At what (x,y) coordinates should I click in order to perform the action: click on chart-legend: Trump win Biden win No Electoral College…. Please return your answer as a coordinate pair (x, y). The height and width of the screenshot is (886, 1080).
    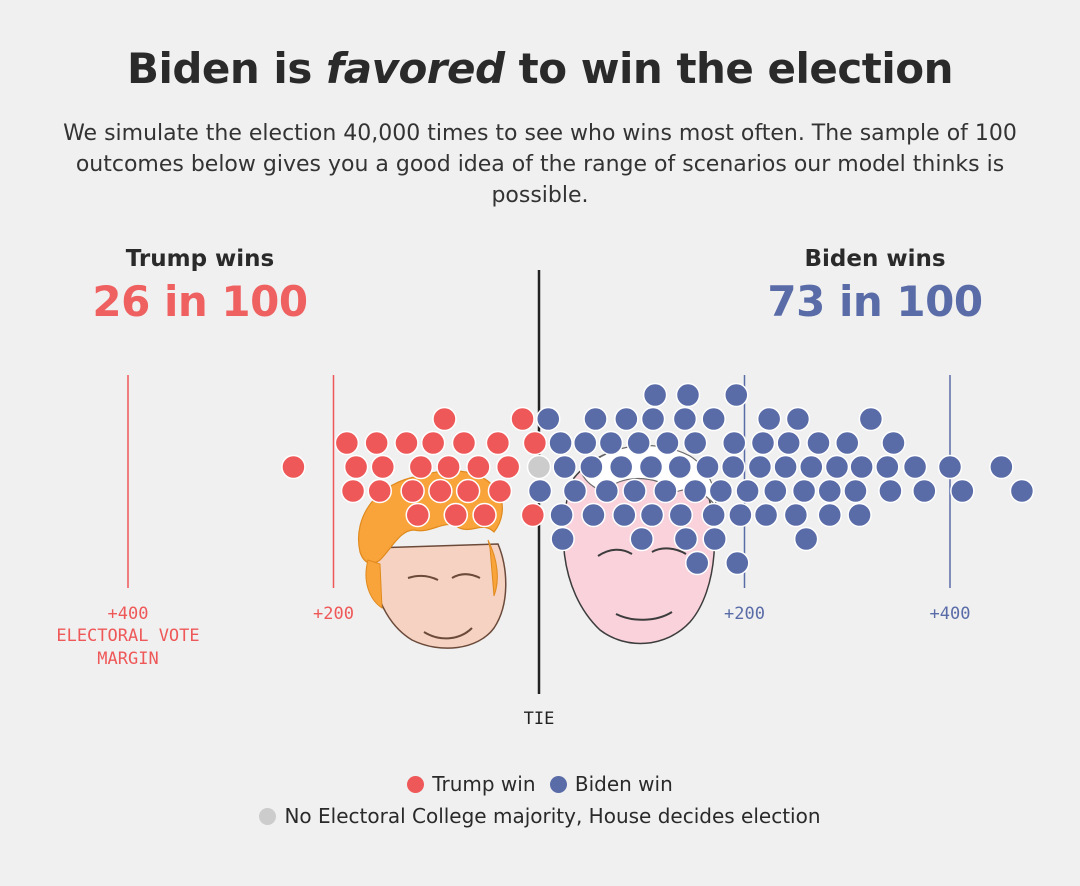
    Looking at the image, I should click on (540, 804).